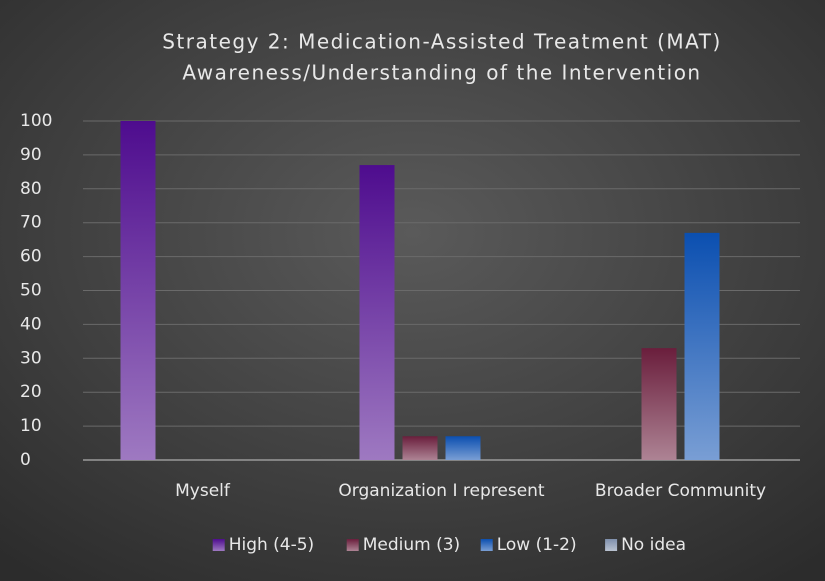 The image size is (825, 581). What do you see at coordinates (31, 155) in the screenshot?
I see `y-tick-label: 90` at bounding box center [31, 155].